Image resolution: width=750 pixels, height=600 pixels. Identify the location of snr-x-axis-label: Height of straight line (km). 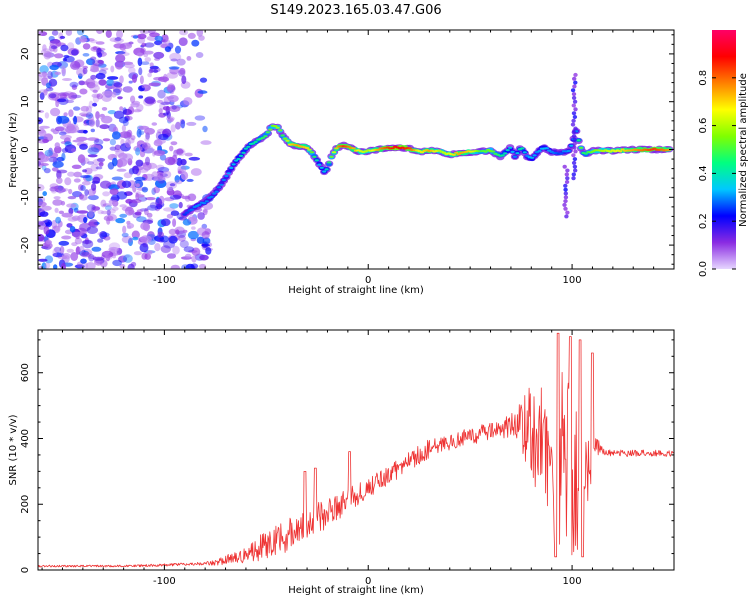
(356, 590).